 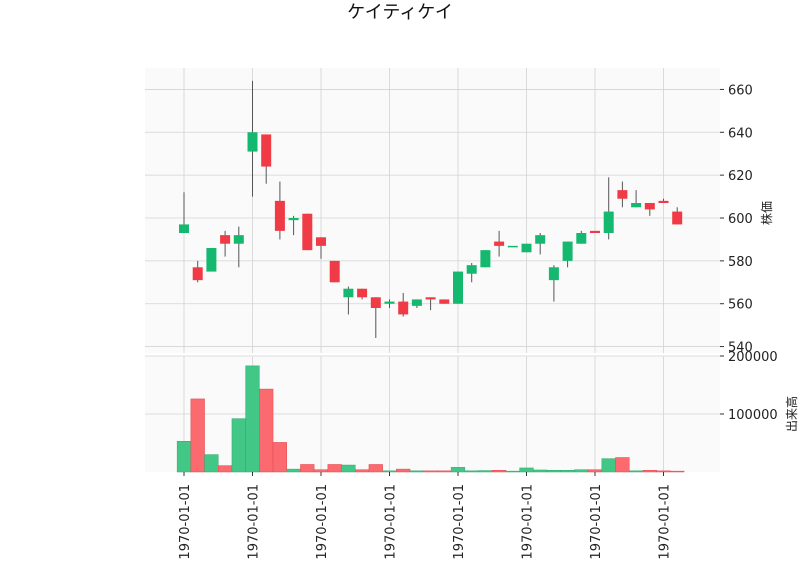 What do you see at coordinates (400, 12) in the screenshot?
I see `chart-title: ケイティケイ` at bounding box center [400, 12].